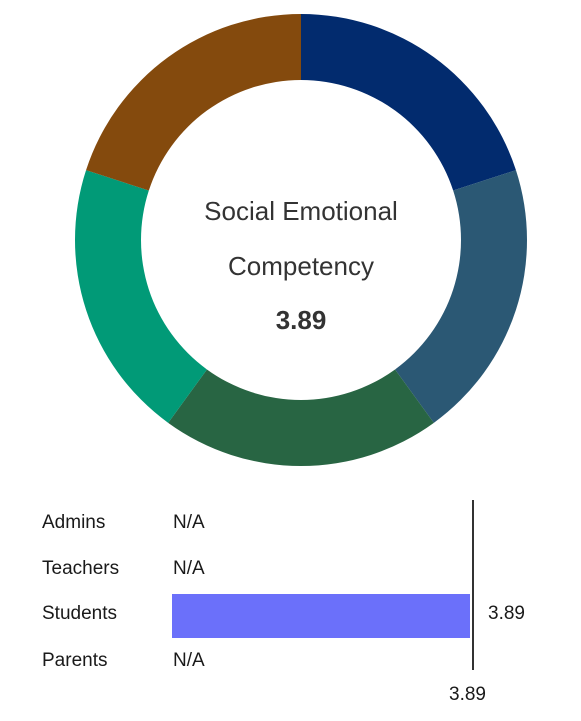 The height and width of the screenshot is (721, 581). Describe the element at coordinates (81, 568) in the screenshot. I see `row-label-teachers: Teachers` at that location.